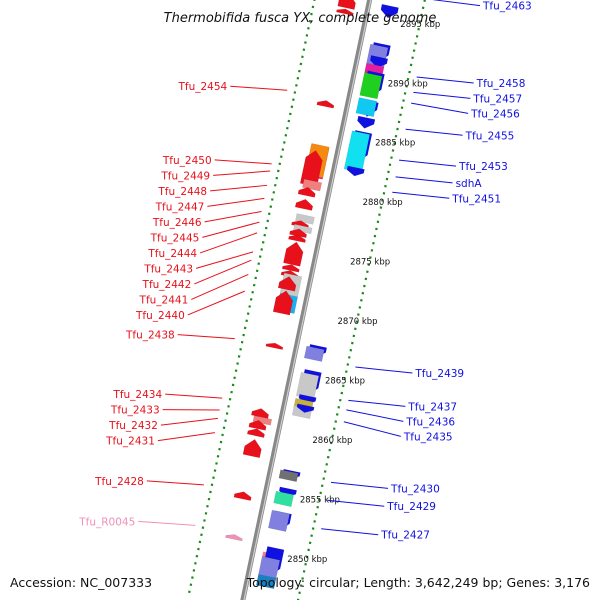 Image resolution: width=600 pixels, height=600 pixels. What do you see at coordinates (168, 269) in the screenshot?
I see `gene-label-left: Tfu_2443` at bounding box center [168, 269].